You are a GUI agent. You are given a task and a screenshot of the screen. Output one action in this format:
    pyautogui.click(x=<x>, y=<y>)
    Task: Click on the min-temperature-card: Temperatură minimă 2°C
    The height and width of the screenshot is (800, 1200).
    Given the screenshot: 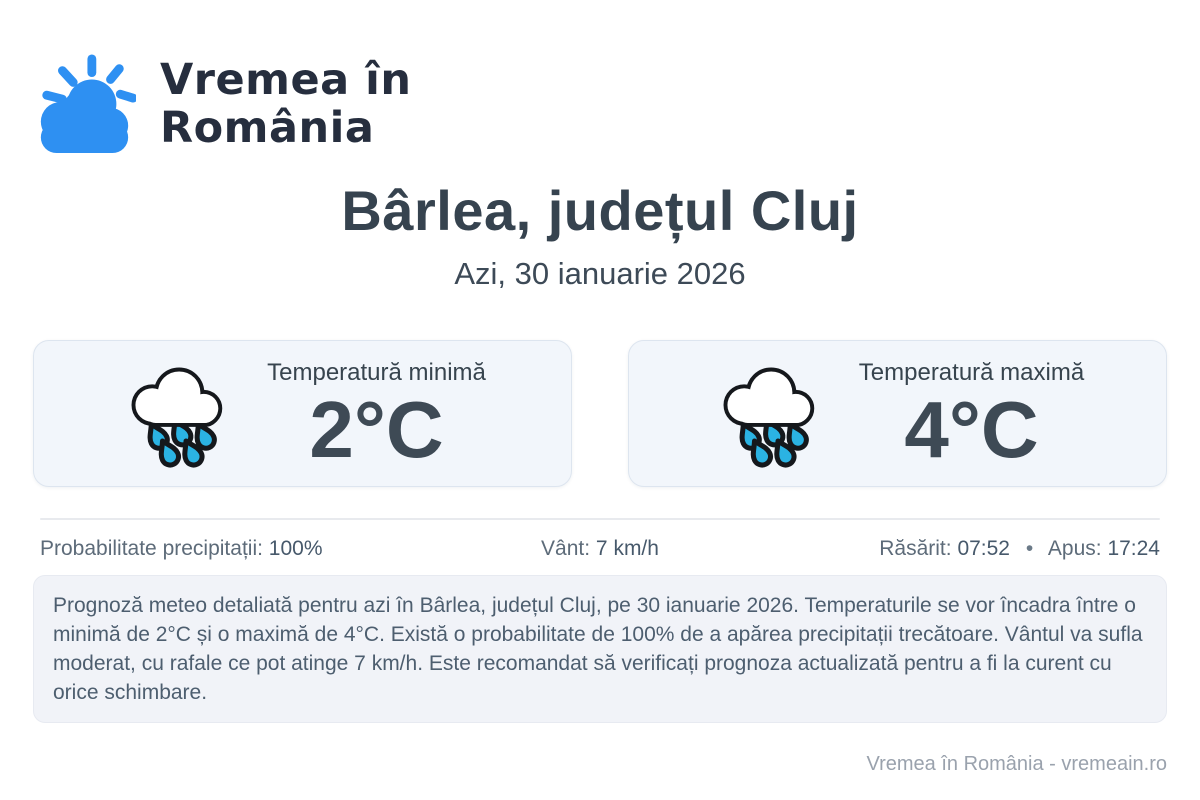 What is the action you would take?
    pyautogui.click(x=302, y=413)
    